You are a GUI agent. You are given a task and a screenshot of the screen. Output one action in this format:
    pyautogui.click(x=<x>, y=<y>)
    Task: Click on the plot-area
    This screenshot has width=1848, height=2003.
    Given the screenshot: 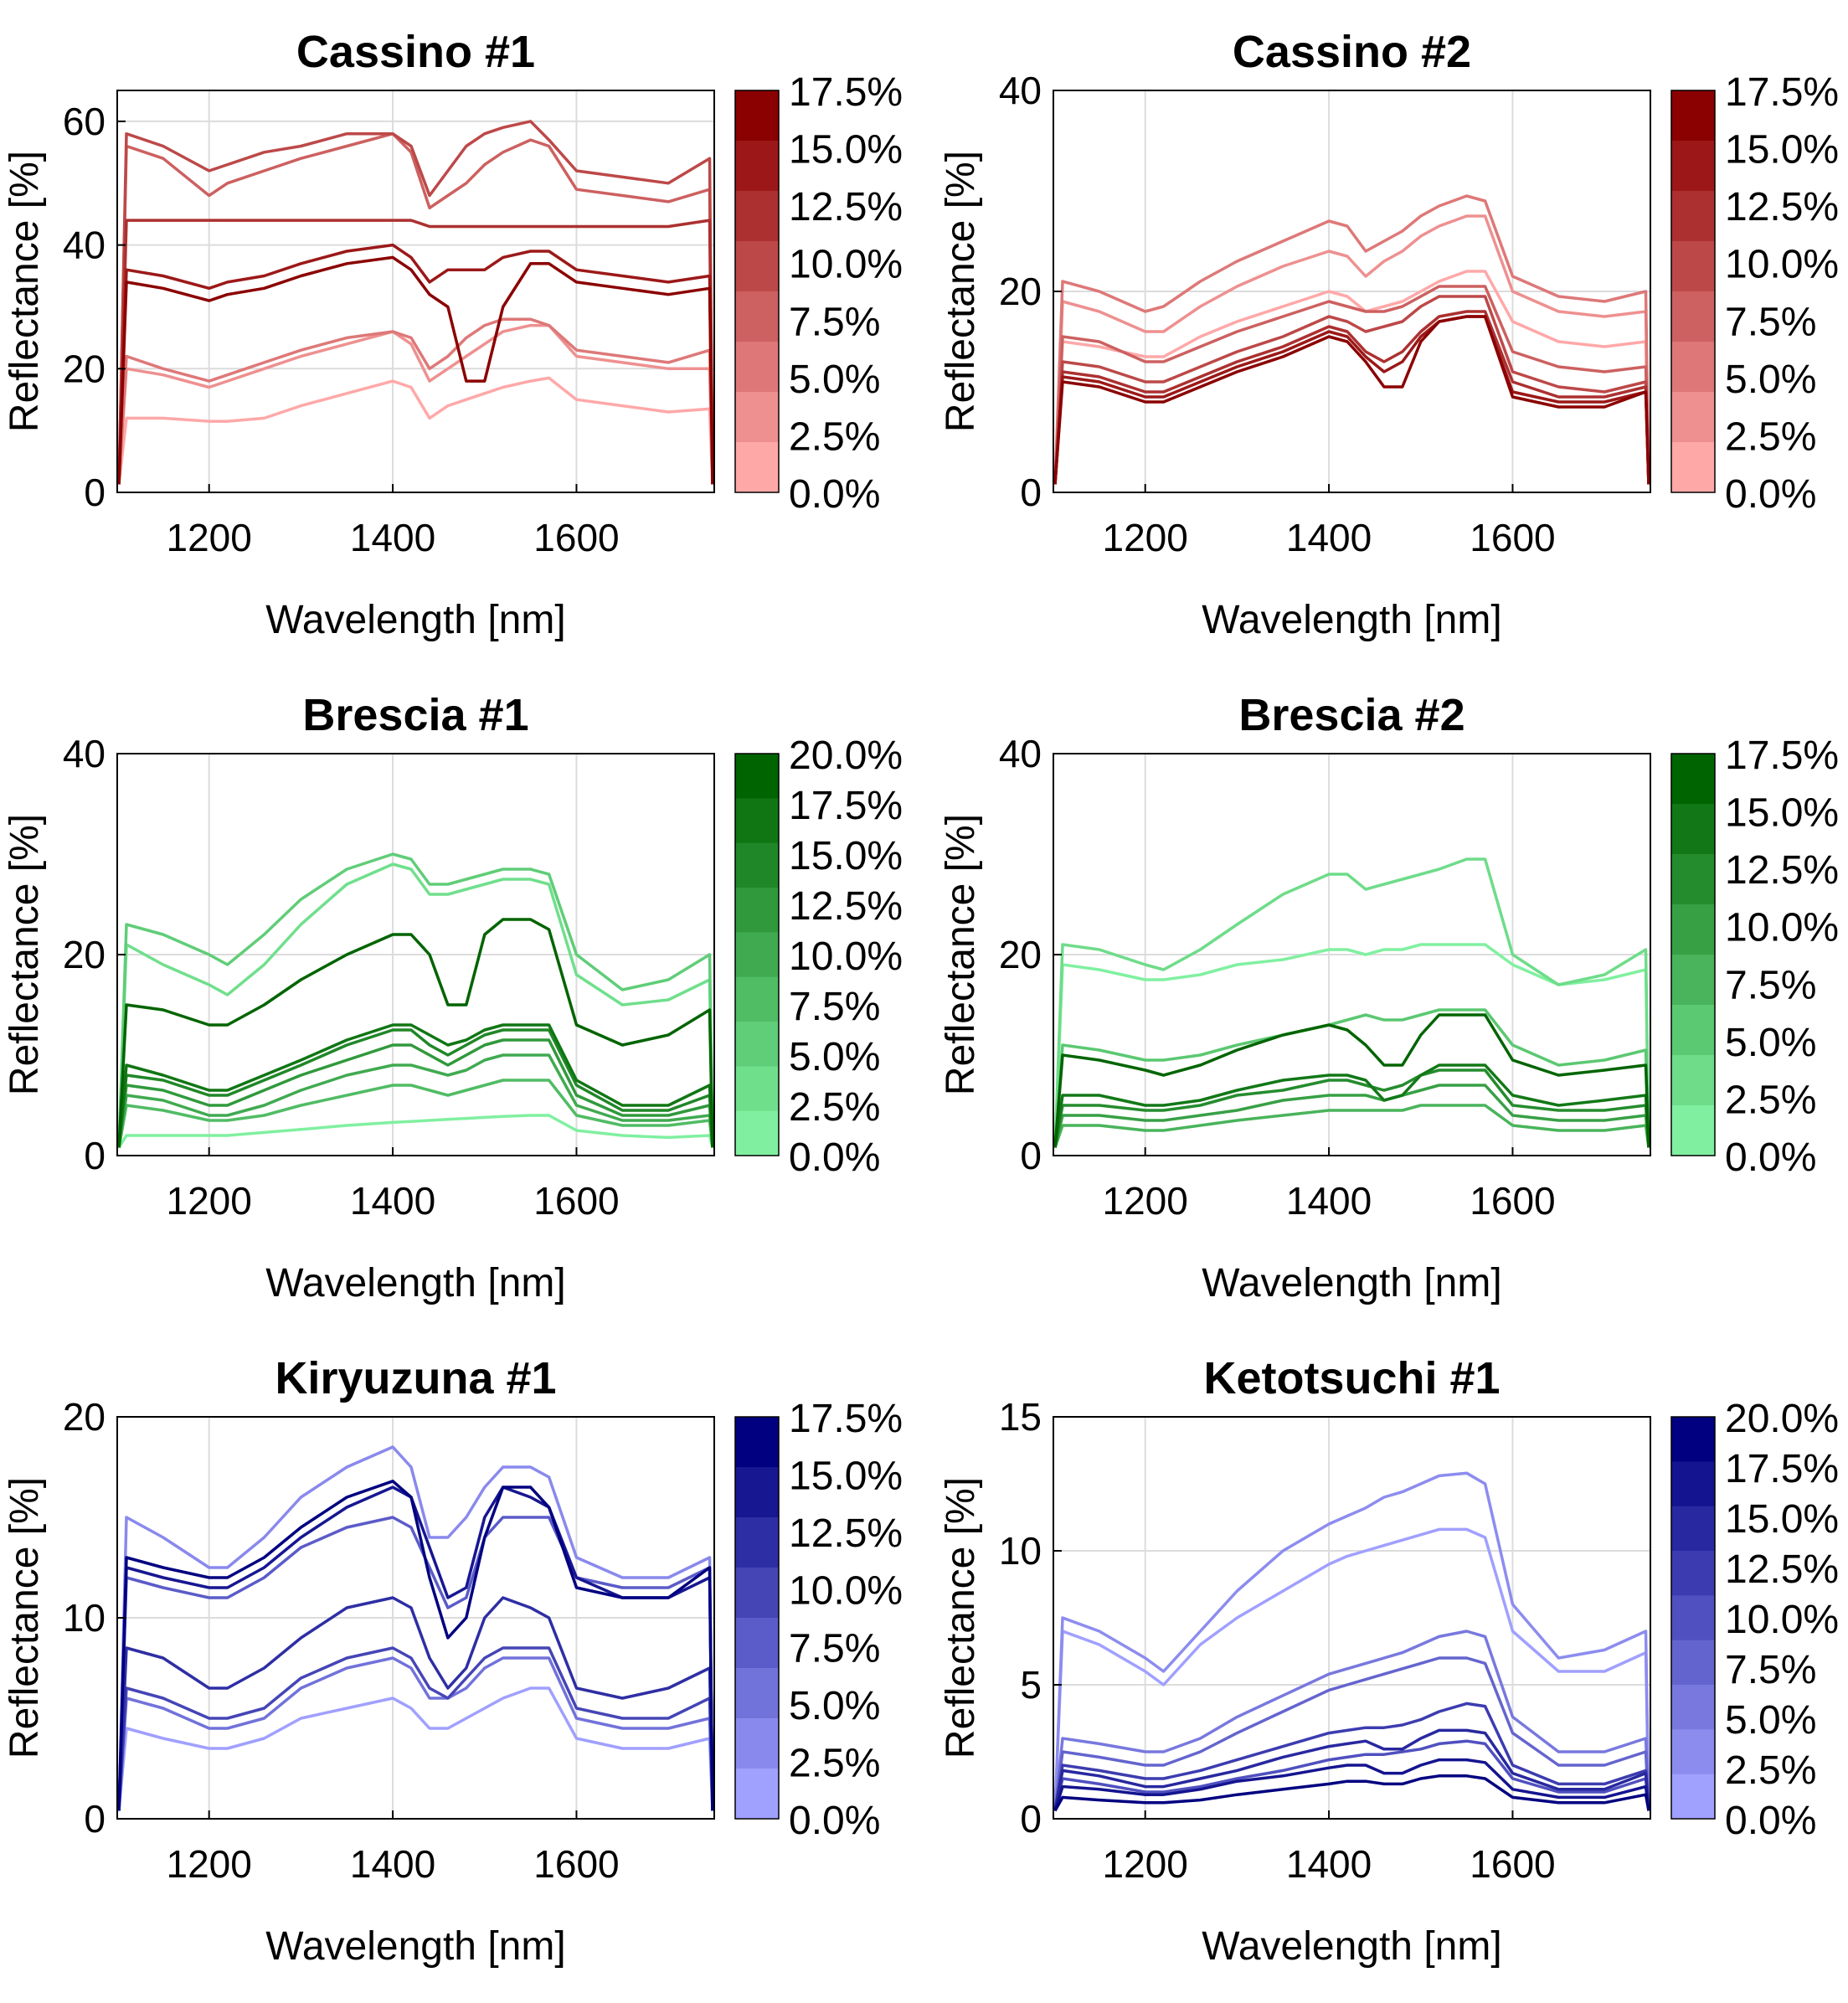 What is the action you would take?
    pyautogui.click(x=416, y=291)
    